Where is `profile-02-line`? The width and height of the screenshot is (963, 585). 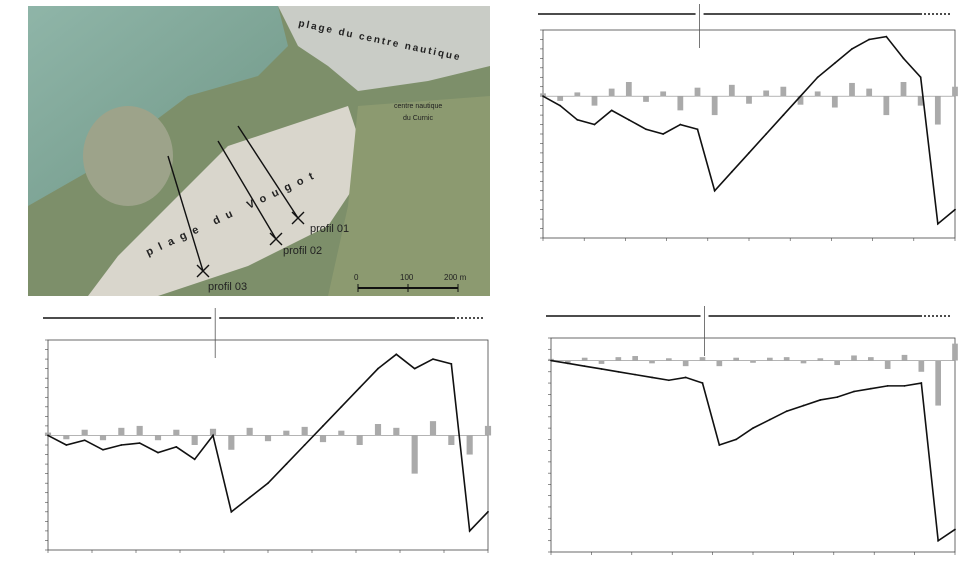
profile-02-line is located at coordinates (247, 190).